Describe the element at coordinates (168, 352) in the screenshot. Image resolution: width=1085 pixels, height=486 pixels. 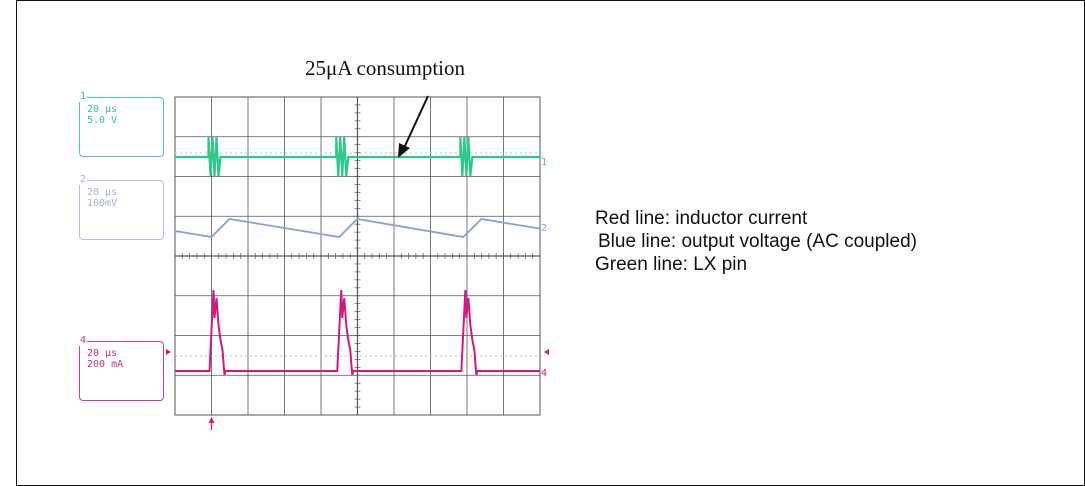
I see `marker-ch4-left-arrow` at that location.